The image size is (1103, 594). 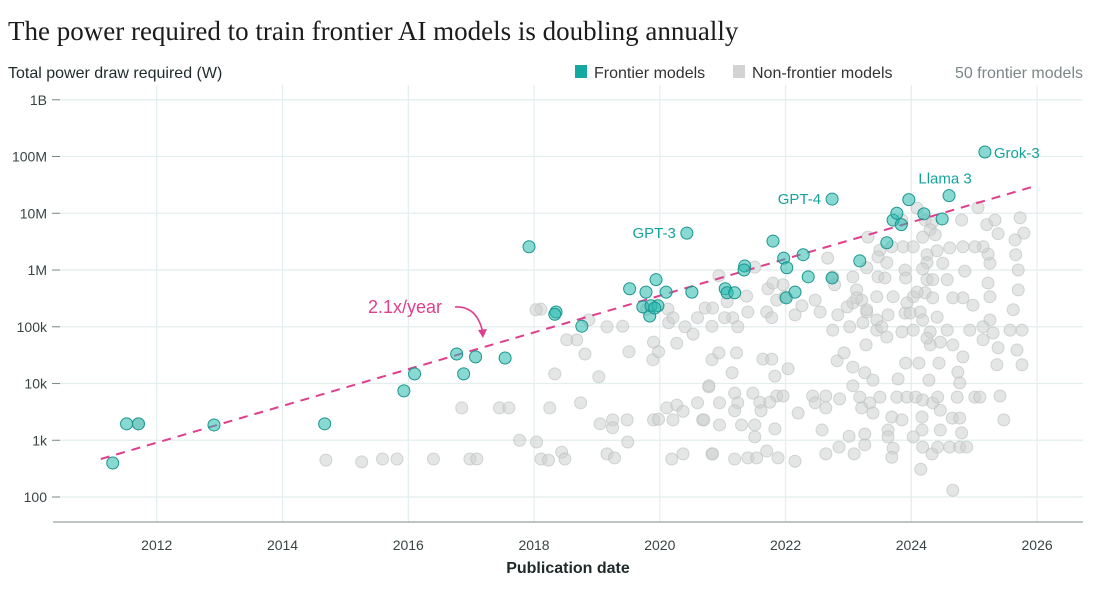 I want to click on legend-label-frontier: Frontier models, so click(x=649, y=73).